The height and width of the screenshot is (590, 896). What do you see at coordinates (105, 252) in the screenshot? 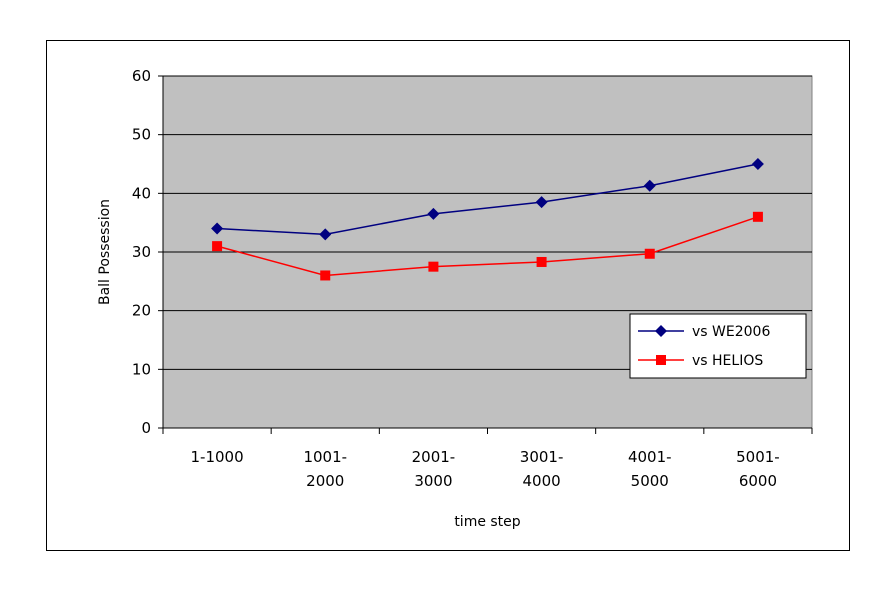
I see `y-axis-title: Ball Possession` at bounding box center [105, 252].